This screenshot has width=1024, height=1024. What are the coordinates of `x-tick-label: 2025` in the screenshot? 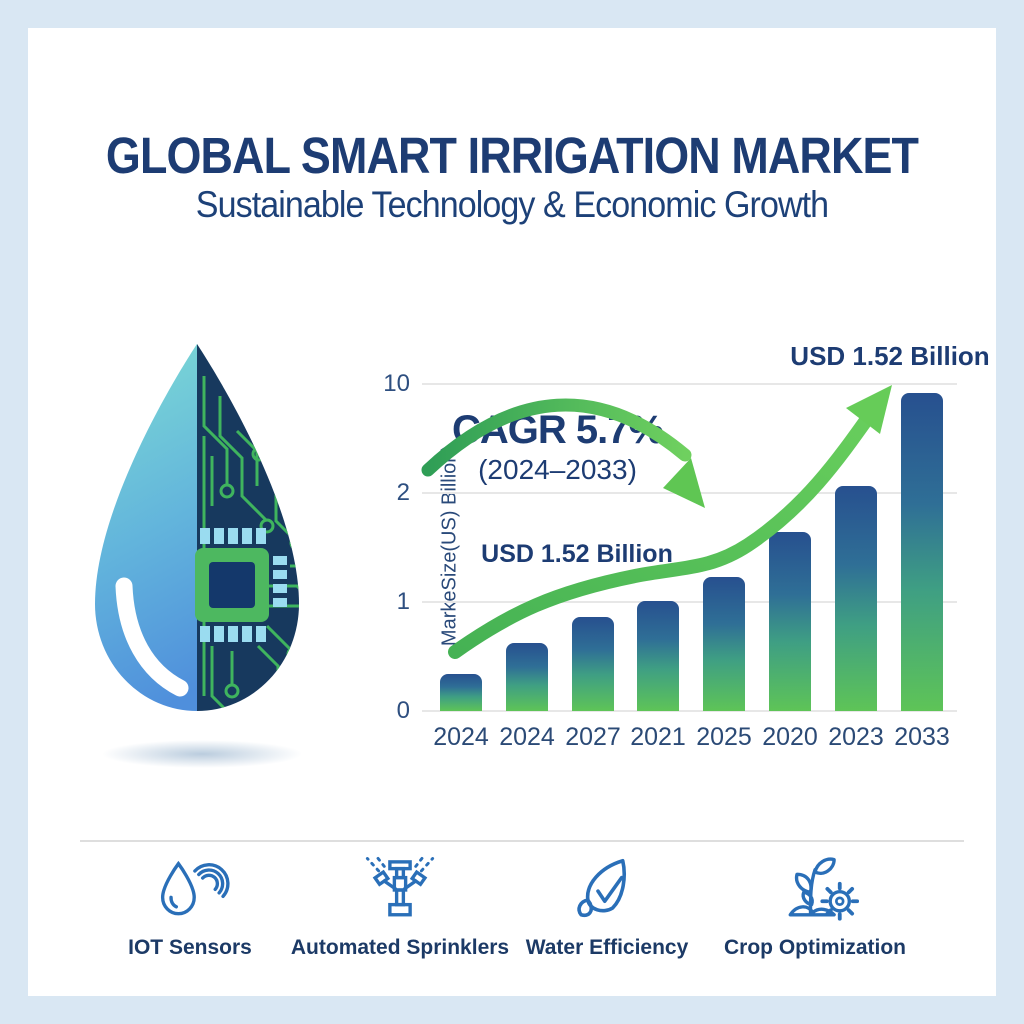 It's located at (724, 737).